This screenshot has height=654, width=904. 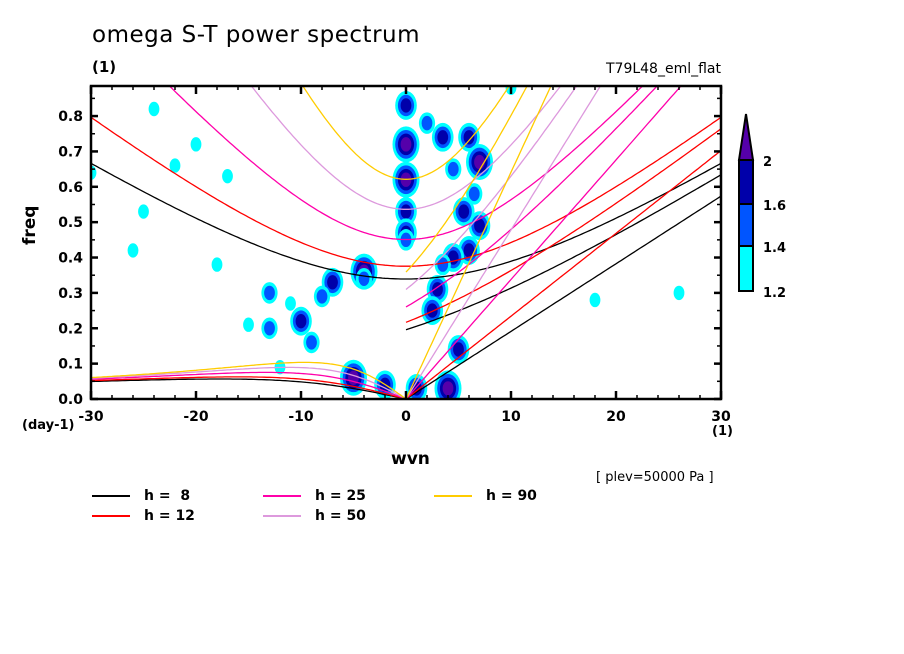 What do you see at coordinates (721, 417) in the screenshot?
I see `x-tick-label: 30` at bounding box center [721, 417].